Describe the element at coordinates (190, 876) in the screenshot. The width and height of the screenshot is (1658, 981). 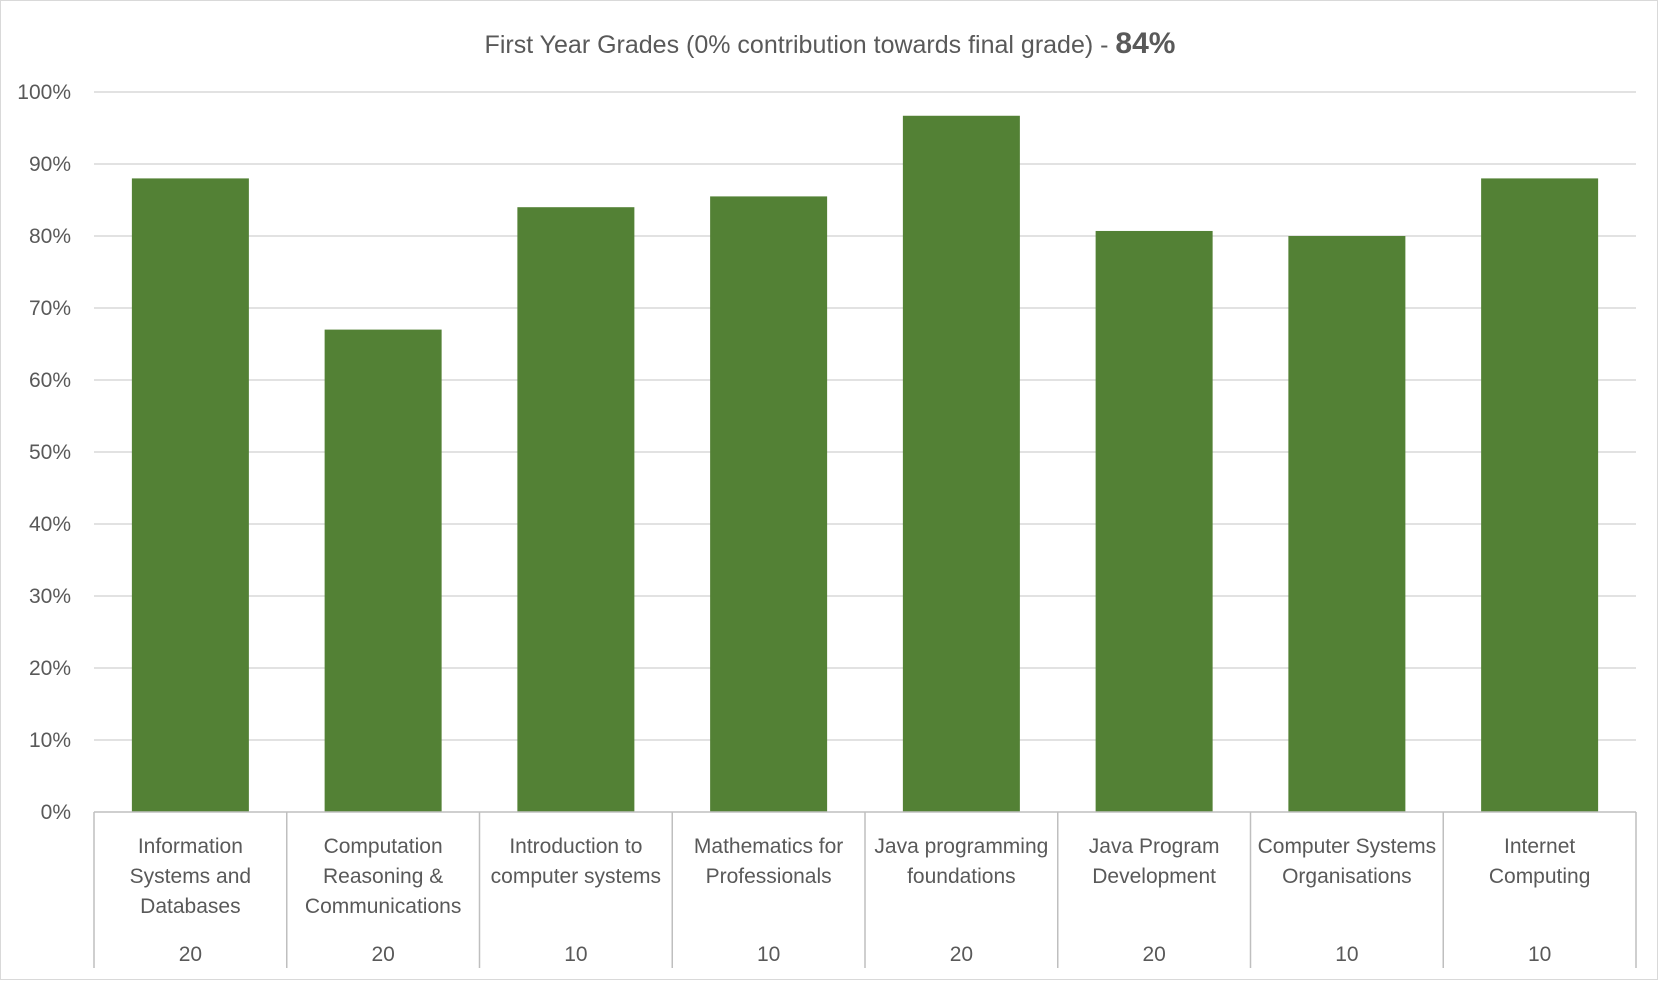
I see `x-category-label: Information Systems and Databases` at that location.